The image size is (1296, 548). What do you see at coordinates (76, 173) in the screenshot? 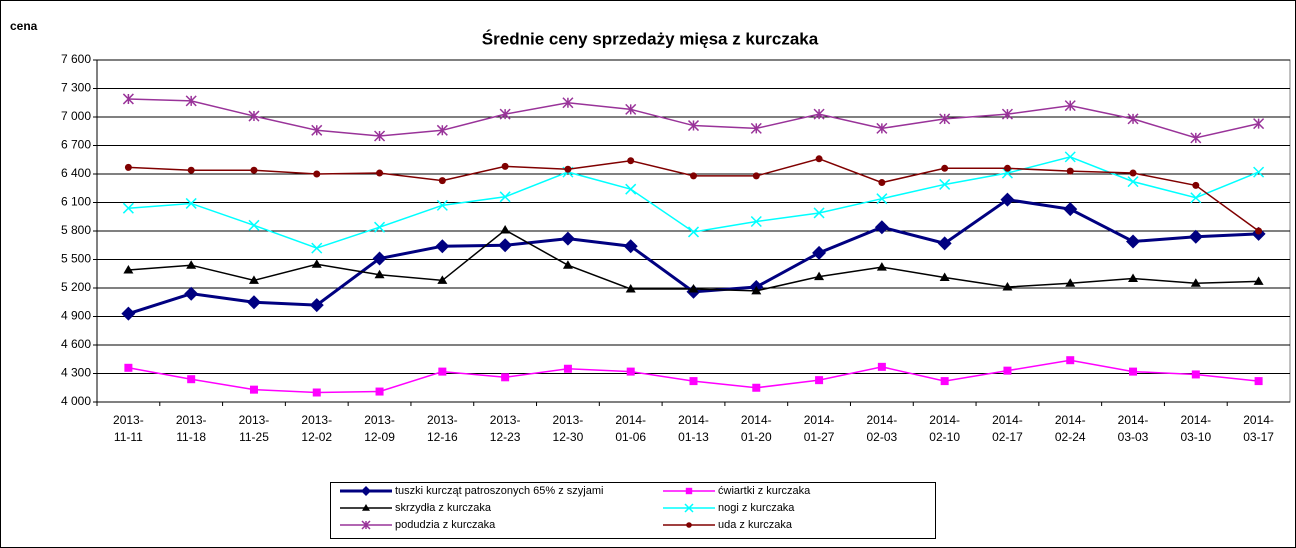
I see `y-tick-label: 6 400` at bounding box center [76, 173].